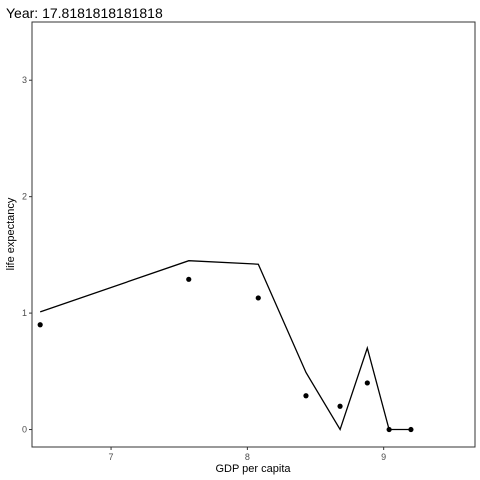 Image resolution: width=480 pixels, height=480 pixels. I want to click on y-axis: 0 1 2 3, so click(27, 255).